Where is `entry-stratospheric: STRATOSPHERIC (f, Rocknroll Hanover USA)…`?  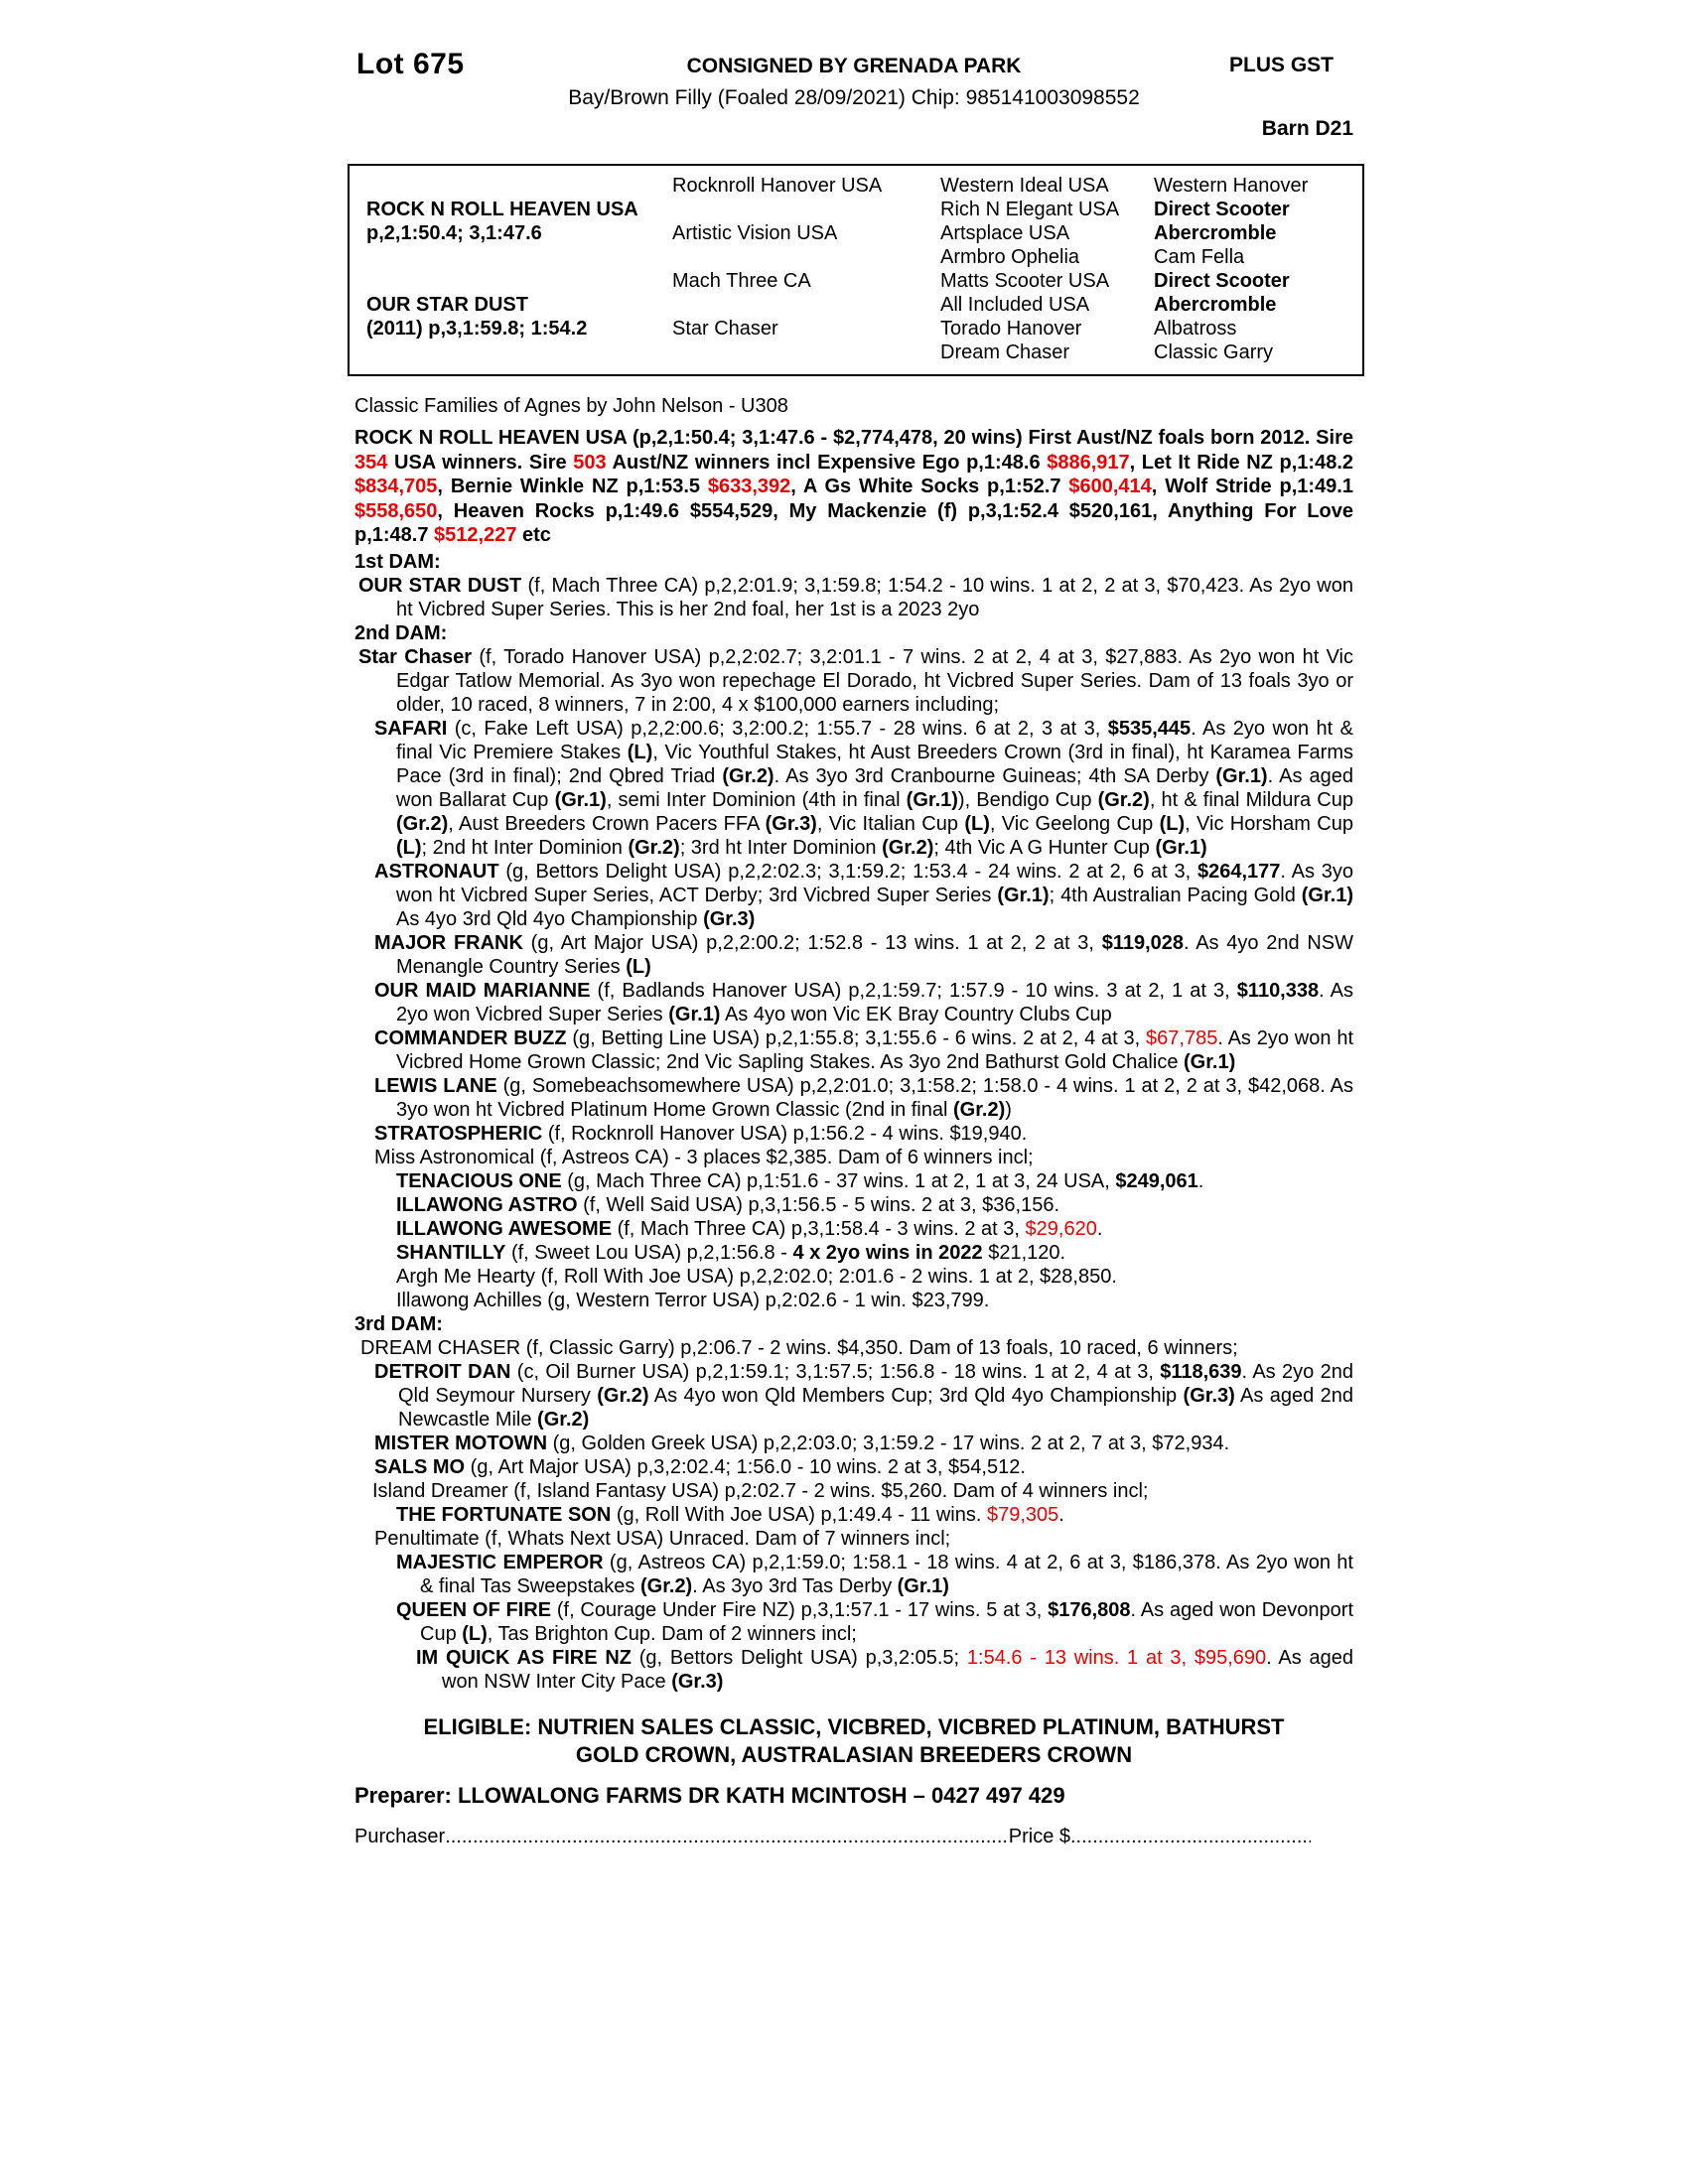 entry-stratospheric: STRATOSPHERIC (f, Rocknroll Hanover USA)… is located at coordinates (853, 1134).